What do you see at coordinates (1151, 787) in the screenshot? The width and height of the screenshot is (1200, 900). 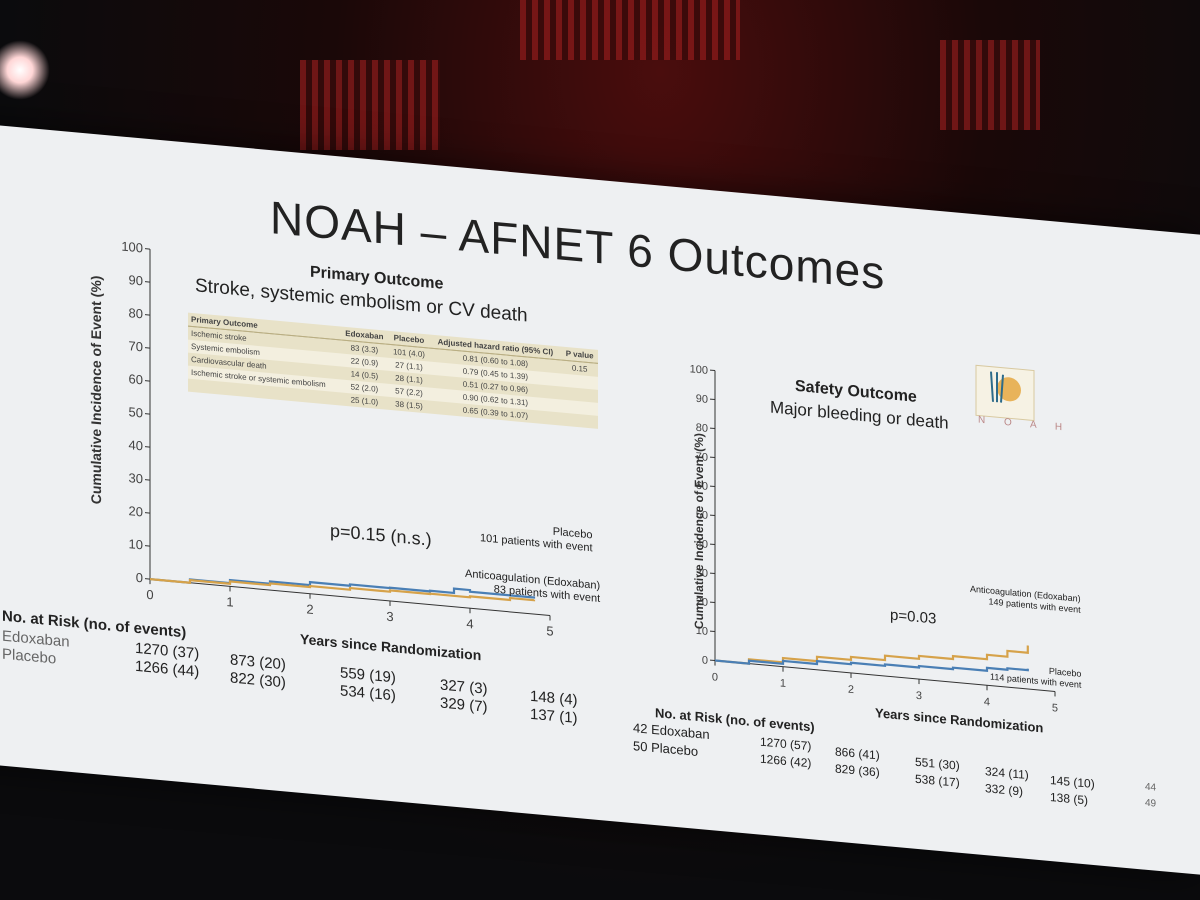 I see `slide-number: 44` at bounding box center [1151, 787].